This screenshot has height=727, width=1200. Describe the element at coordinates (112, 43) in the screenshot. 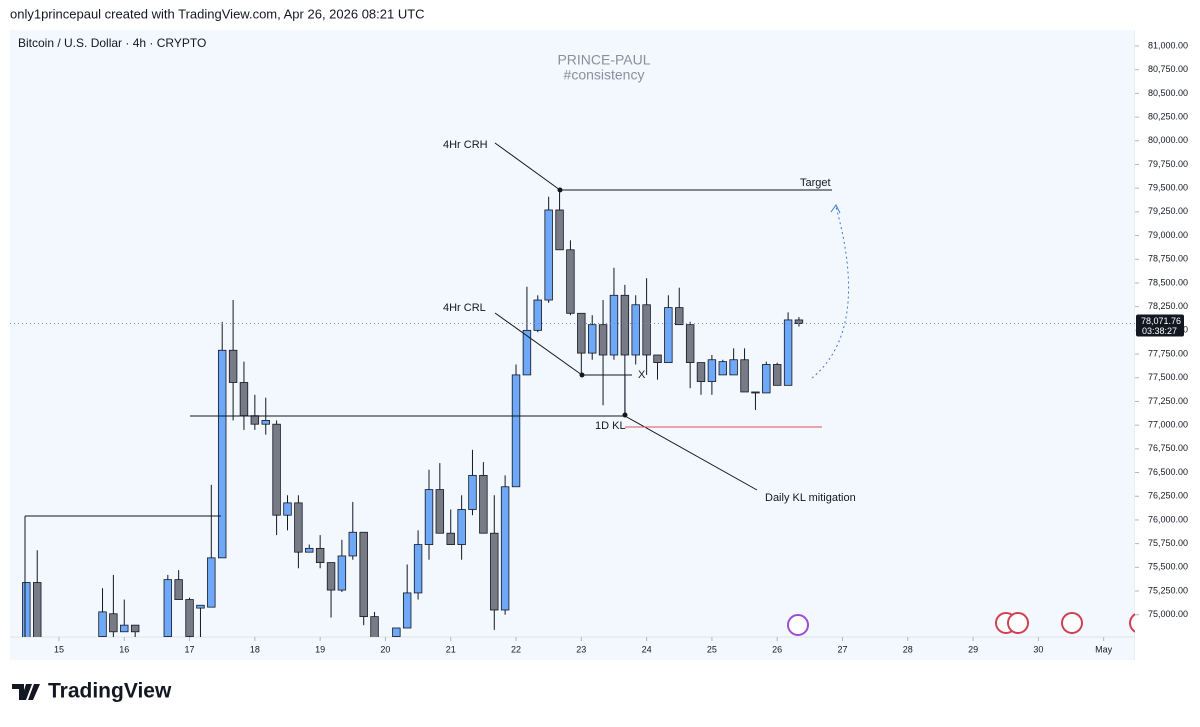

I see `symbol-title: Bitcoin / U.S. Dollar · 4h · CRYPTO` at that location.